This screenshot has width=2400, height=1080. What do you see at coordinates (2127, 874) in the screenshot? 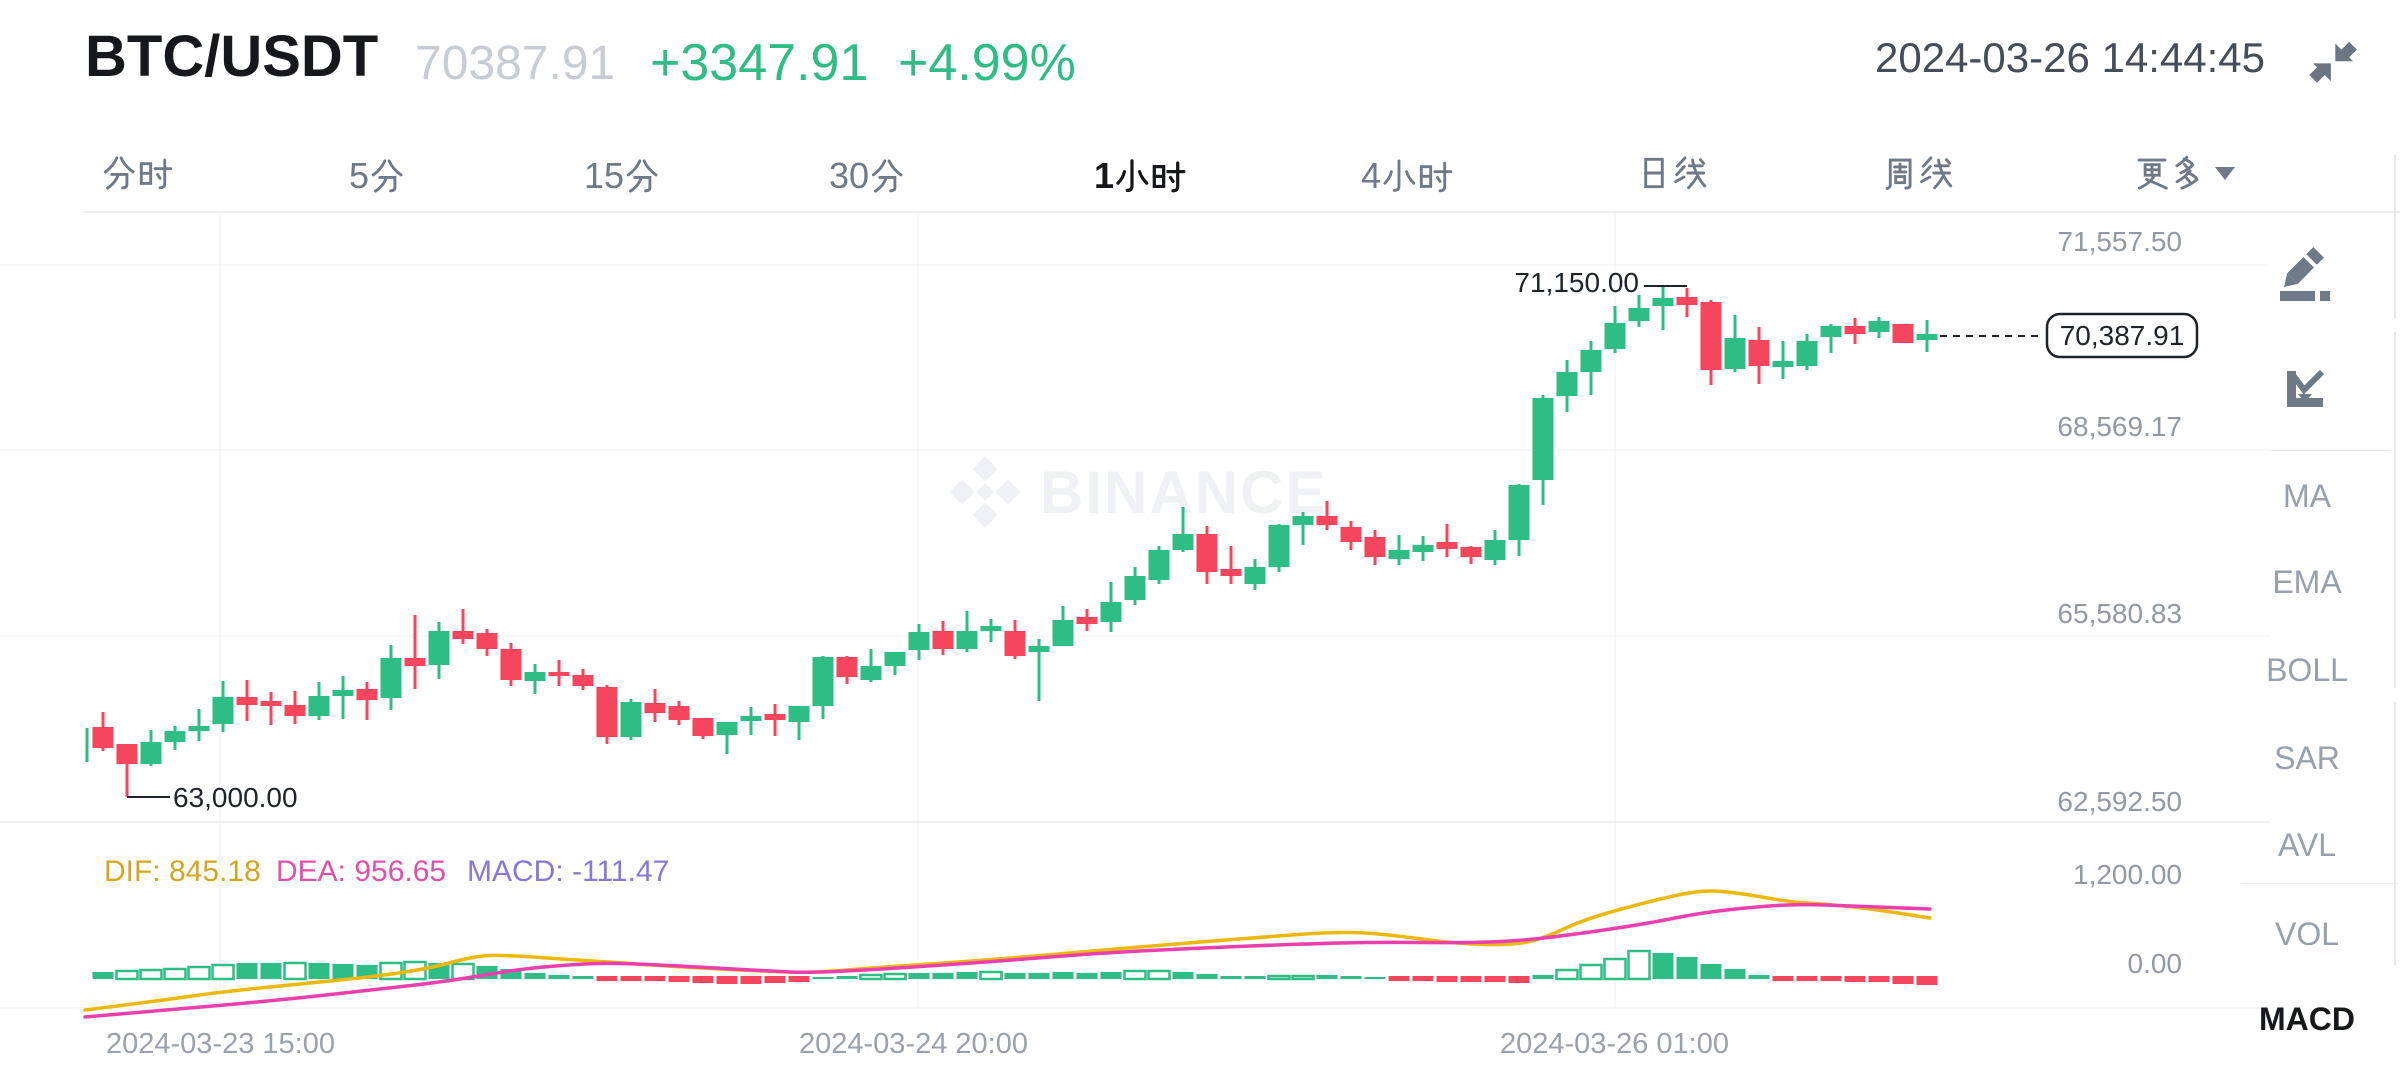
I see `svg-text: 1,200.00` at bounding box center [2127, 874].